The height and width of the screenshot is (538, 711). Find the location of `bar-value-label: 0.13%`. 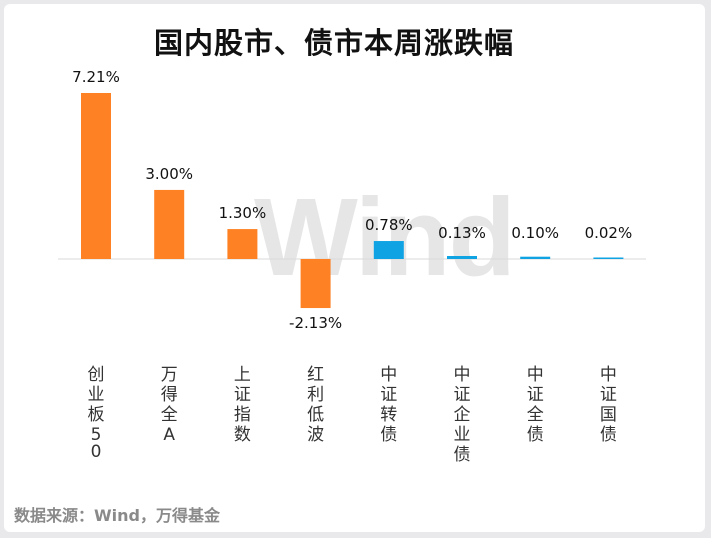

bar-value-label: 0.13% is located at coordinates (462, 233).